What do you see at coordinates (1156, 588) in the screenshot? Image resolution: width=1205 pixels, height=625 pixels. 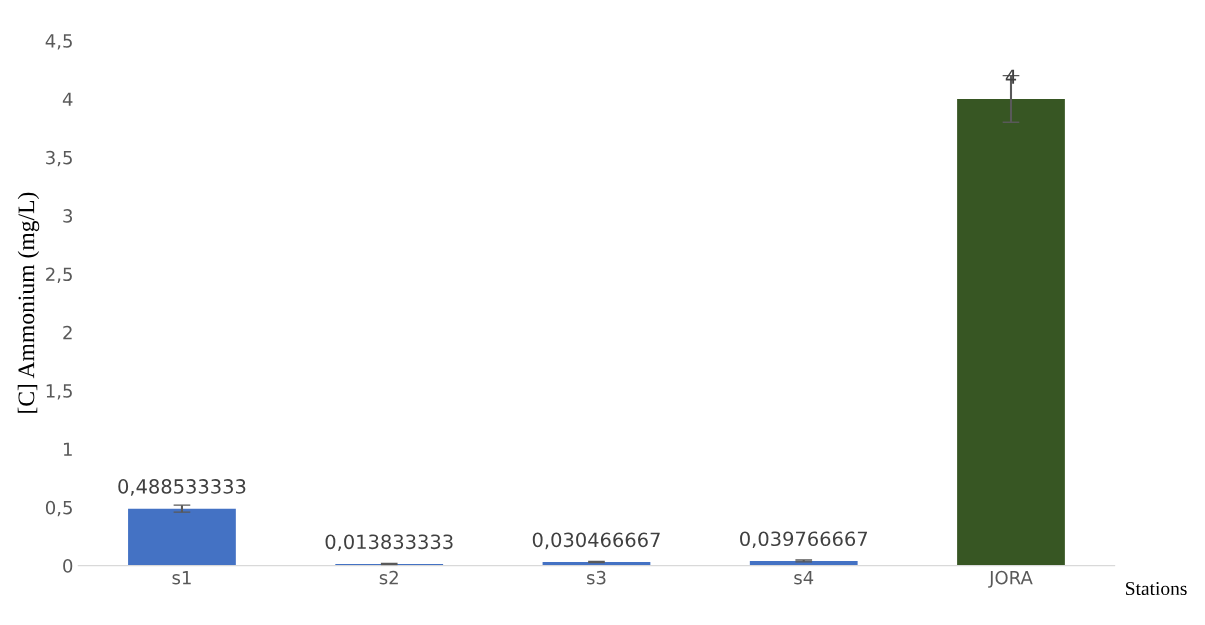 I see `x-axis-title: Stations` at bounding box center [1156, 588].